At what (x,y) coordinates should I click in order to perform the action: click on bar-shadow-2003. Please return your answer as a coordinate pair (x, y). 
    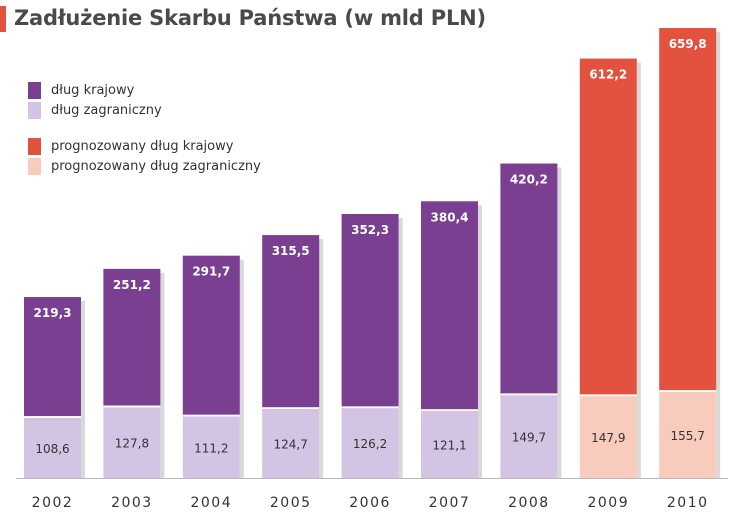
    Looking at the image, I should click on (162, 375).